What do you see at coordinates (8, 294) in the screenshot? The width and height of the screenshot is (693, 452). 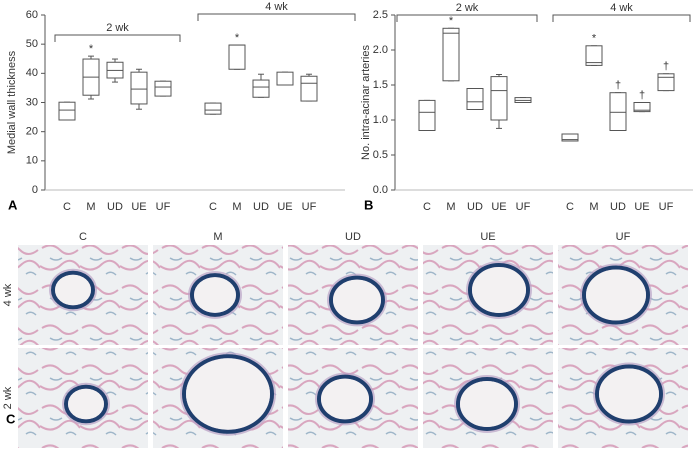 I see `row-label: 4 wk` at bounding box center [8, 294].